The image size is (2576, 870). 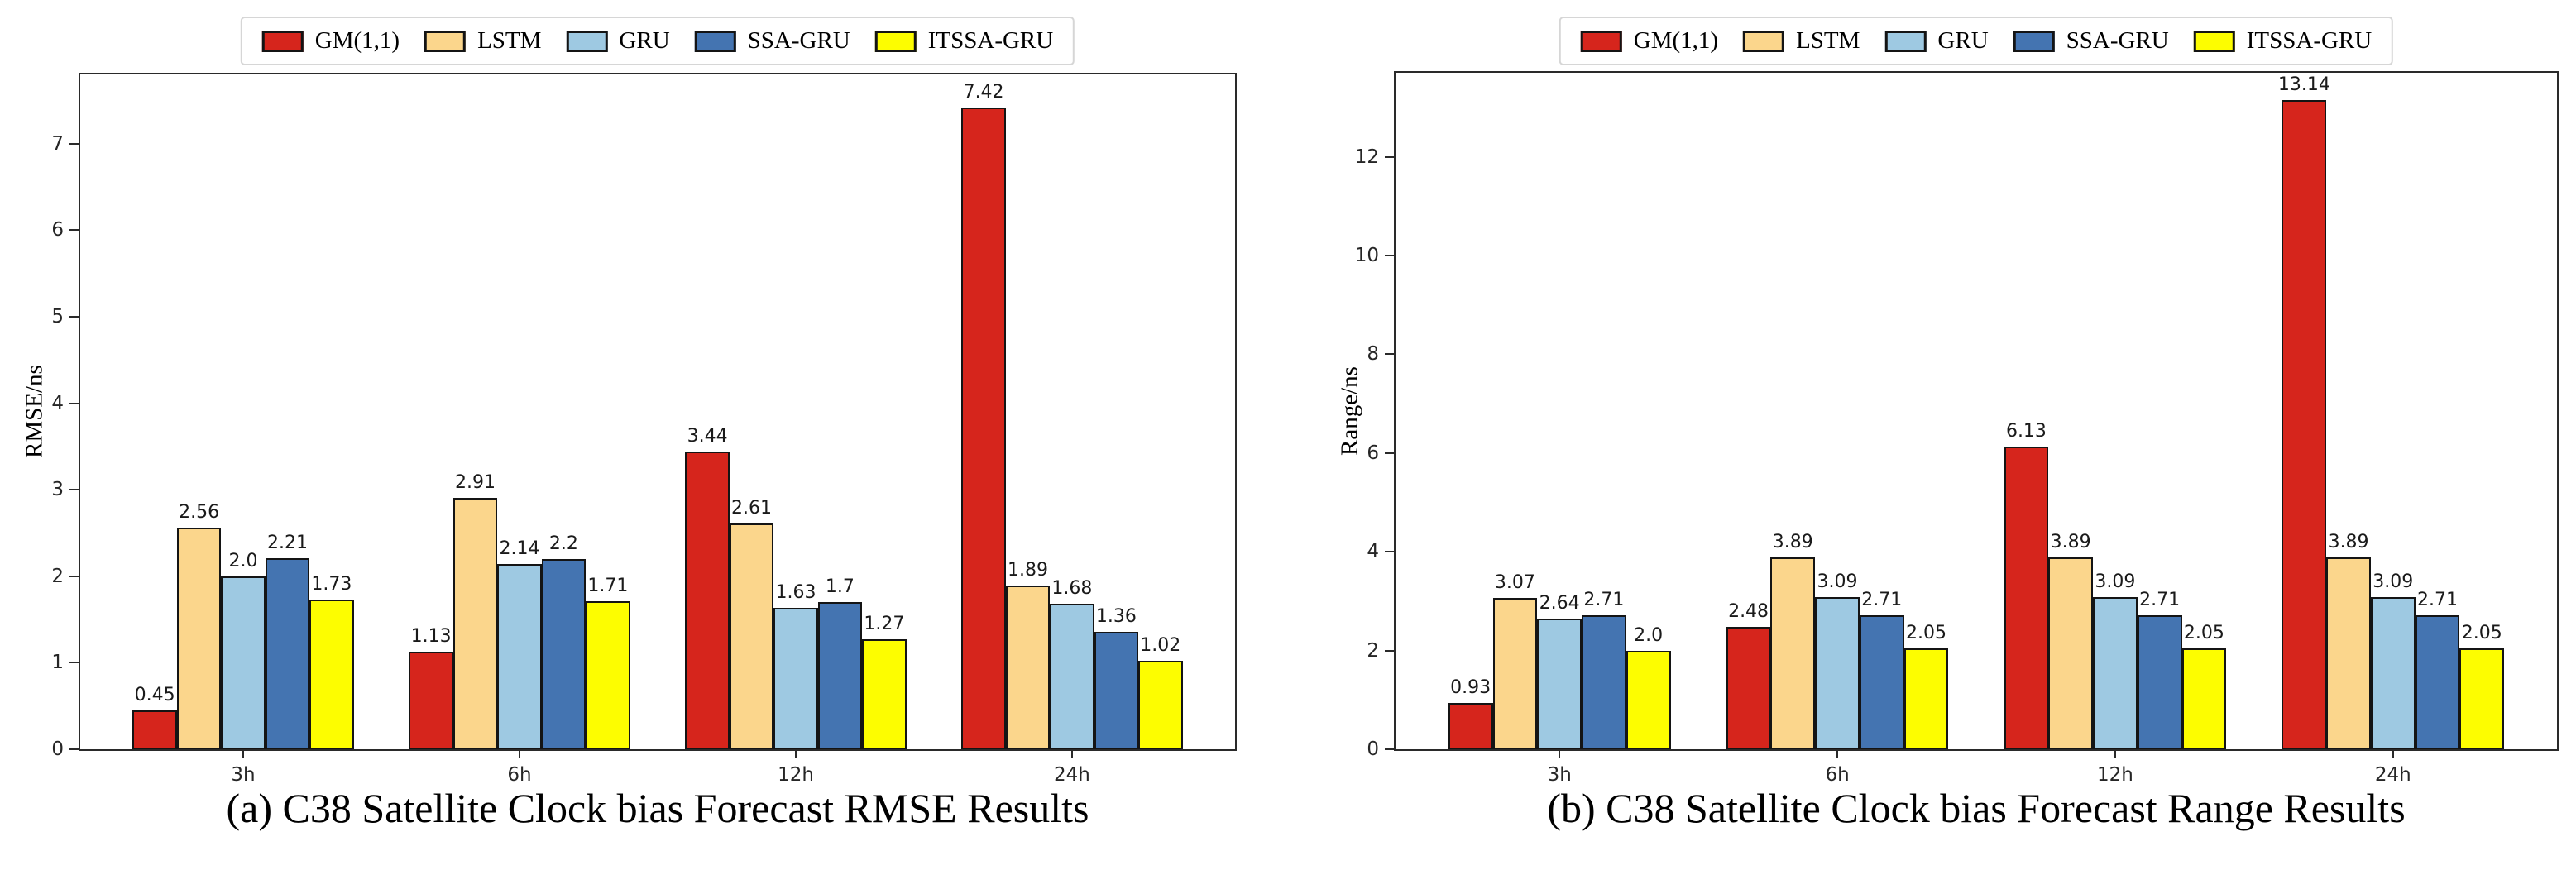 I want to click on bar-slot: 6.13, so click(x=2026, y=411).